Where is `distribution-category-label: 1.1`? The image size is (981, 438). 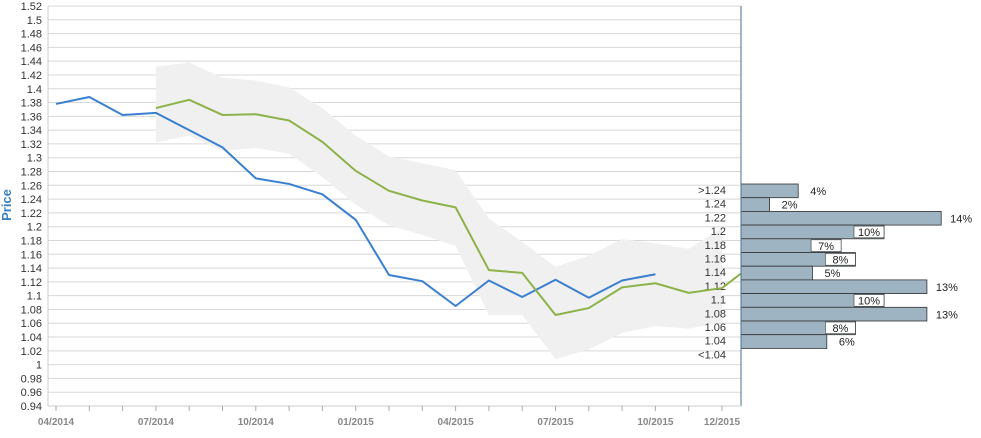
distribution-category-label: 1.1 is located at coordinates (718, 301).